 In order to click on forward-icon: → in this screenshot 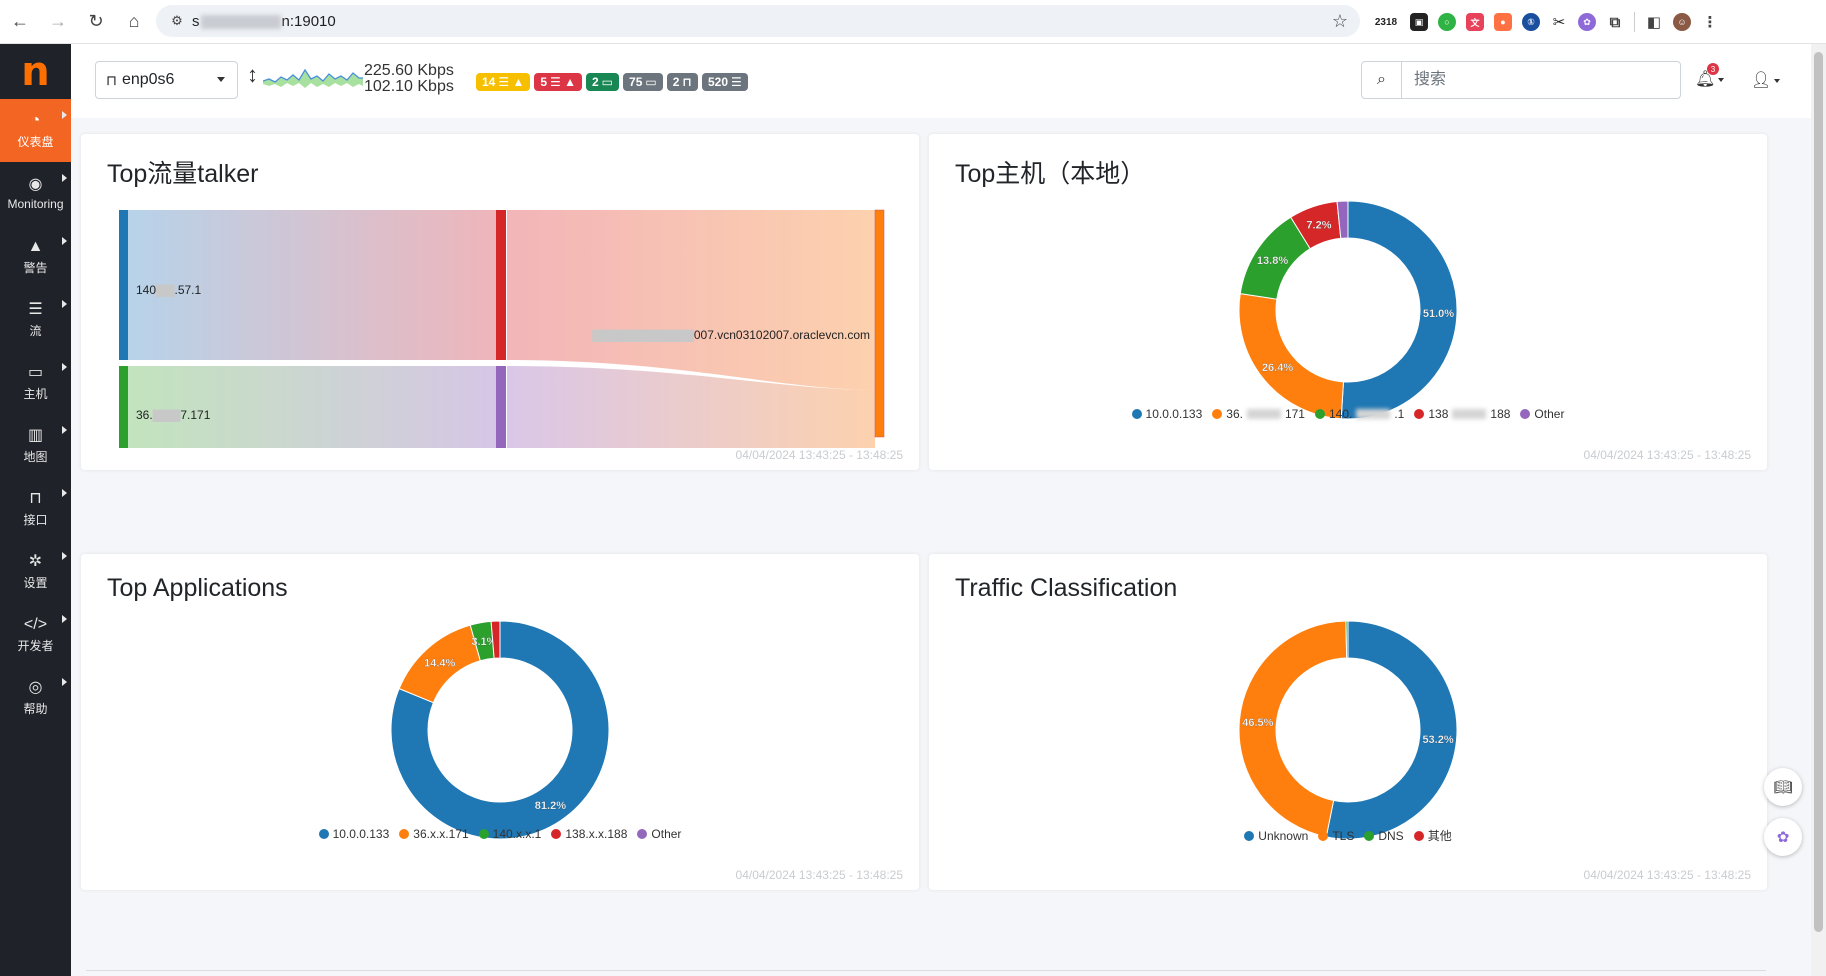, I will do `click(58, 21)`.